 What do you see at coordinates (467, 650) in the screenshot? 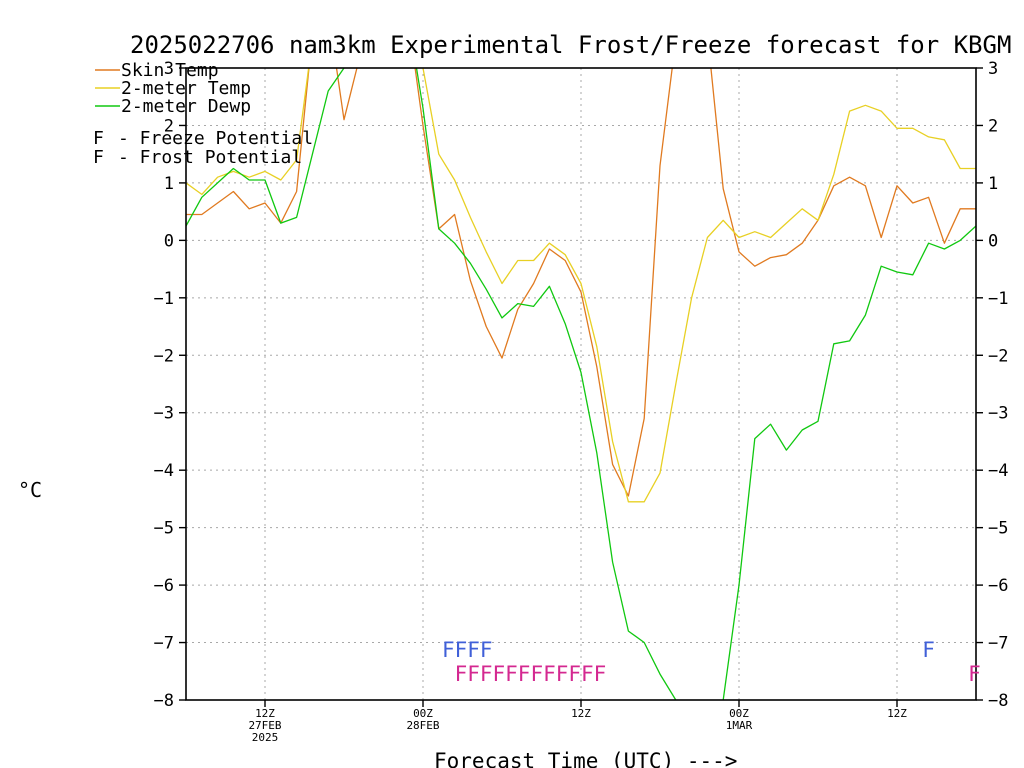
I see `frost-marker: FFFF` at bounding box center [467, 650].